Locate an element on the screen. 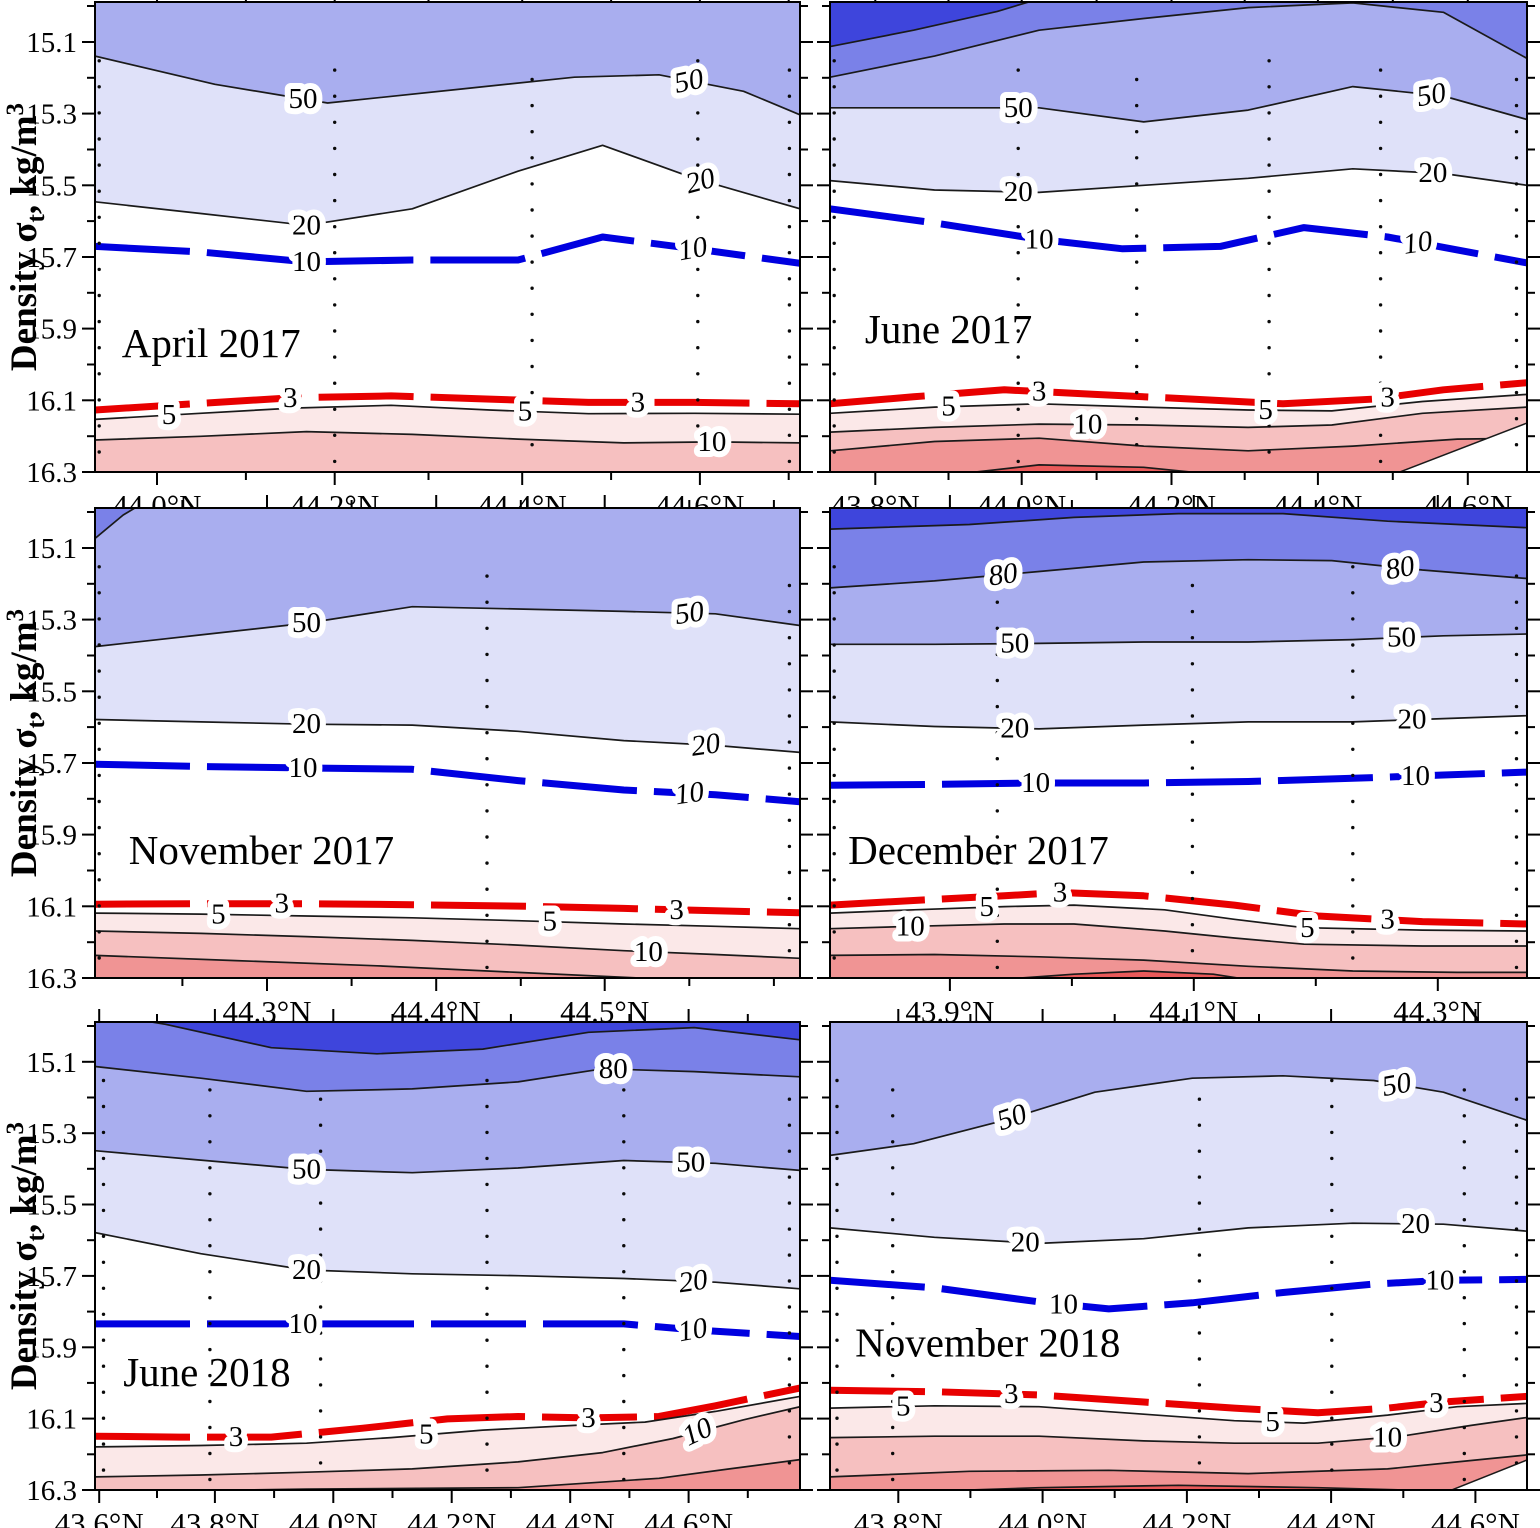  y-tick-label: 15.9 is located at coordinates (51, 1348).